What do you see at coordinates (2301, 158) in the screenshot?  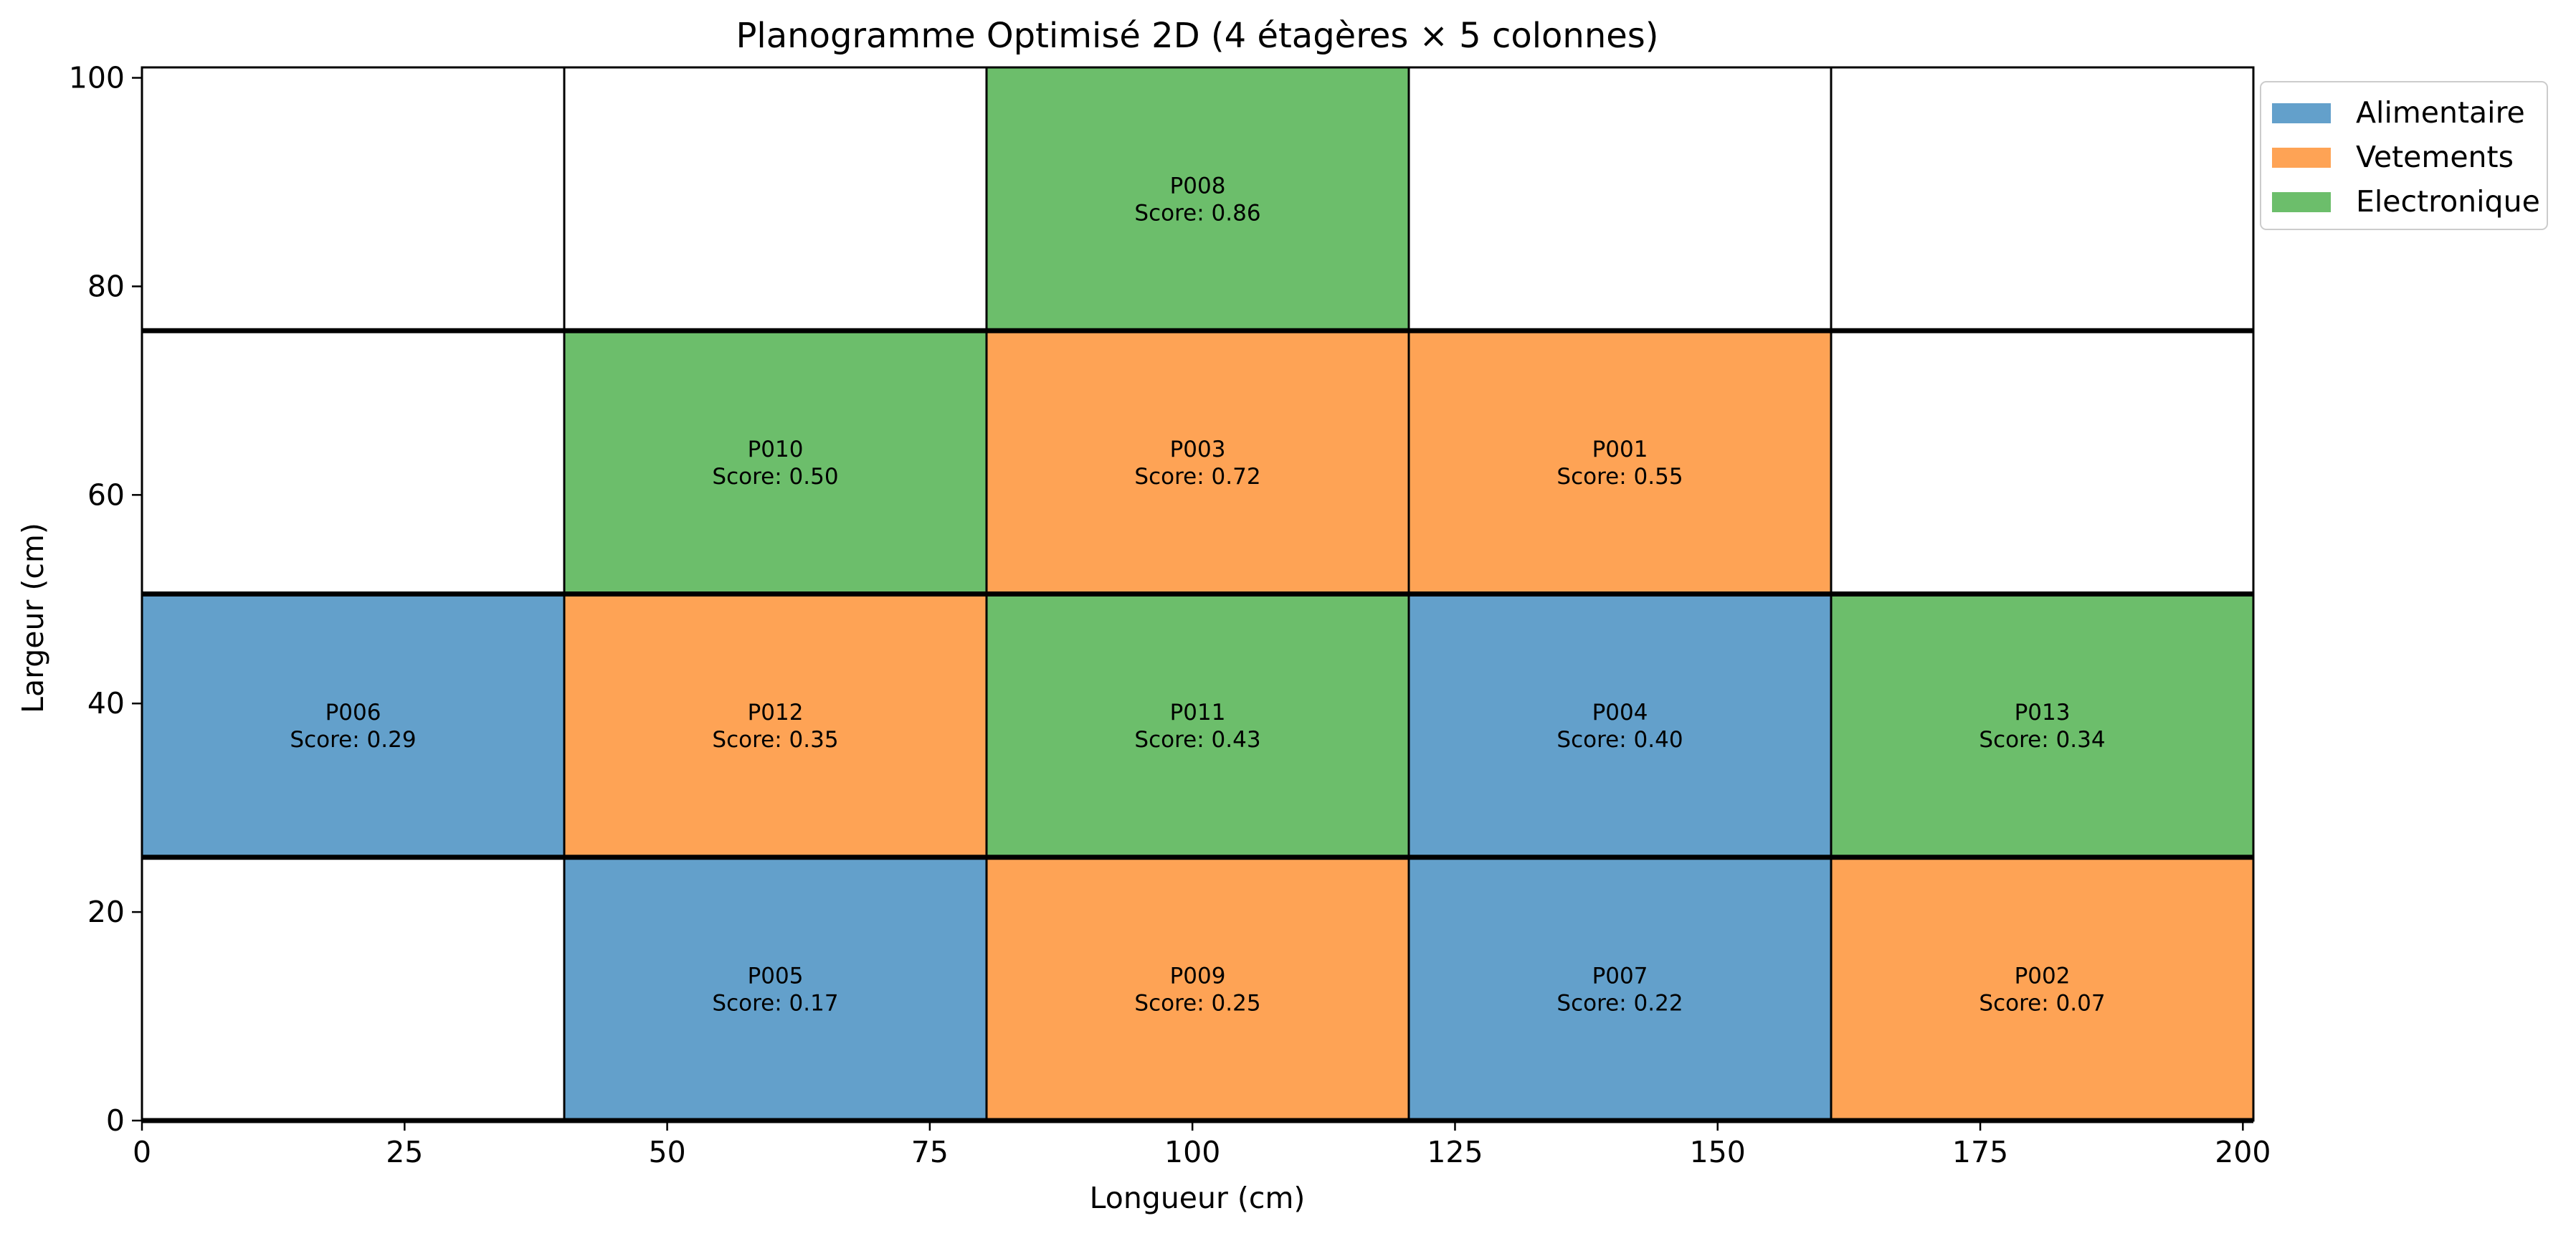 I see `legend-swatch-vetements` at bounding box center [2301, 158].